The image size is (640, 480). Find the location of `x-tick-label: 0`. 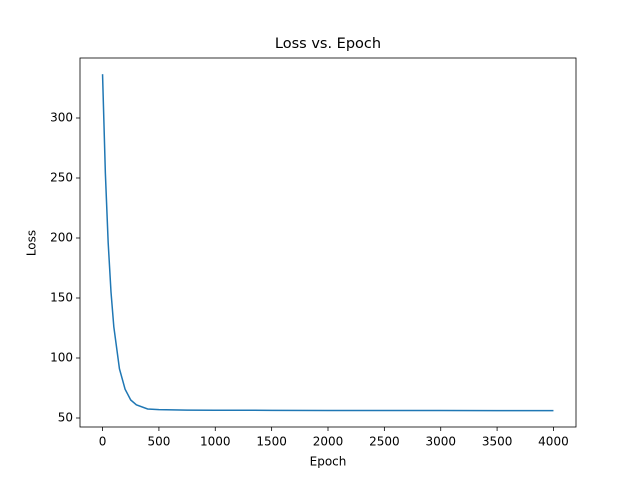

x-tick-label: 0 is located at coordinates (103, 442).